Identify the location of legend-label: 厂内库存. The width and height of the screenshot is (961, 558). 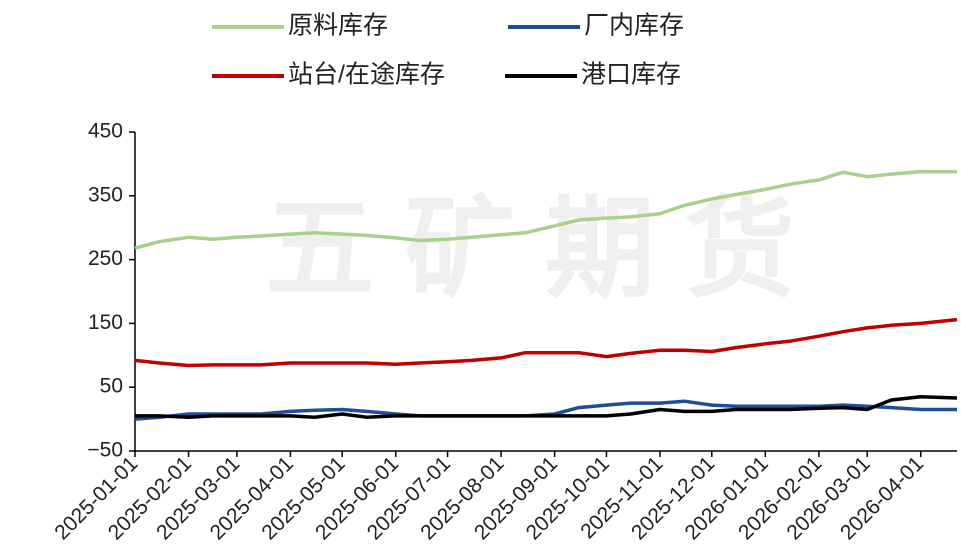
(634, 26).